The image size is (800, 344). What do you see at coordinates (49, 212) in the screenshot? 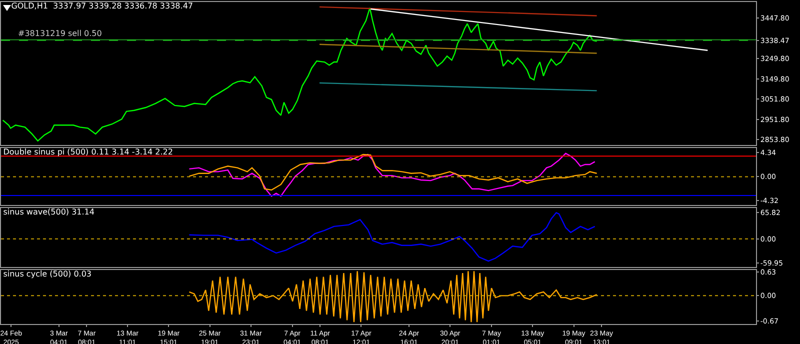
I see `chart-title: sinus wave(500) 31.14` at bounding box center [49, 212].